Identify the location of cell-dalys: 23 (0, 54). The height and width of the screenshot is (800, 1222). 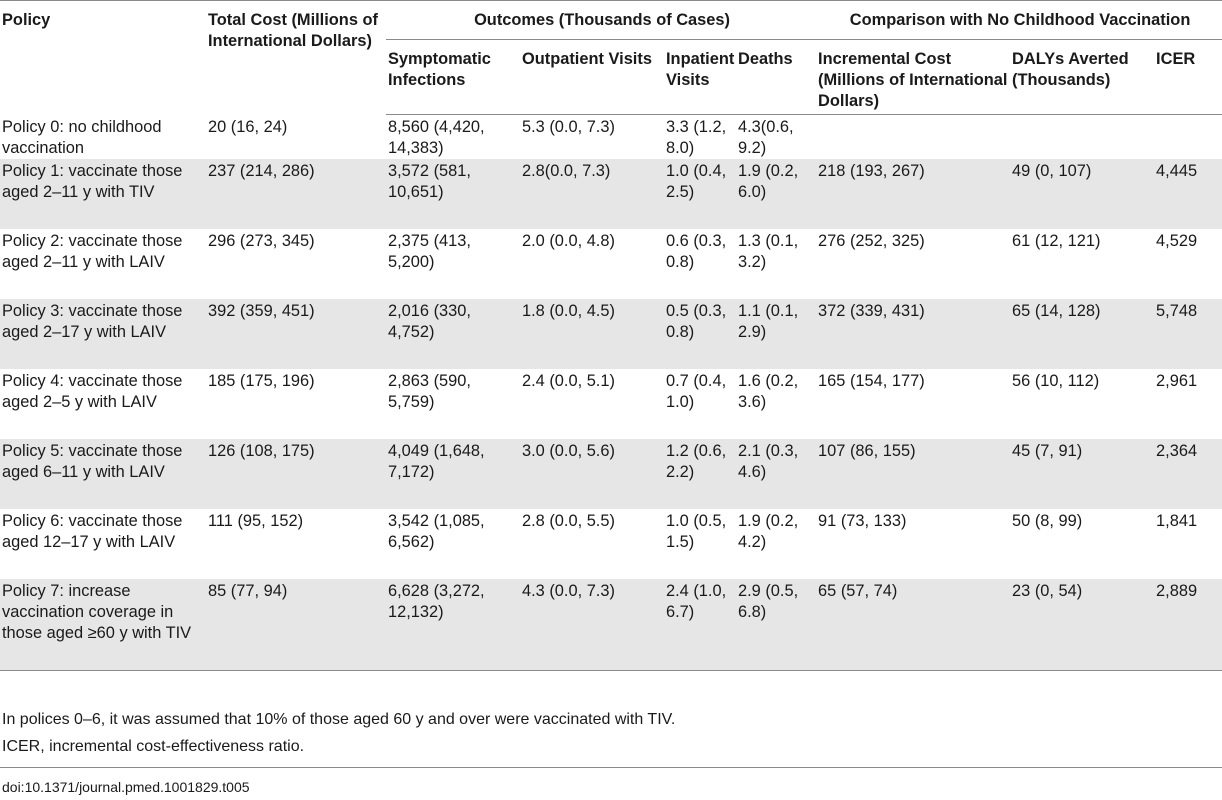
(1082, 625).